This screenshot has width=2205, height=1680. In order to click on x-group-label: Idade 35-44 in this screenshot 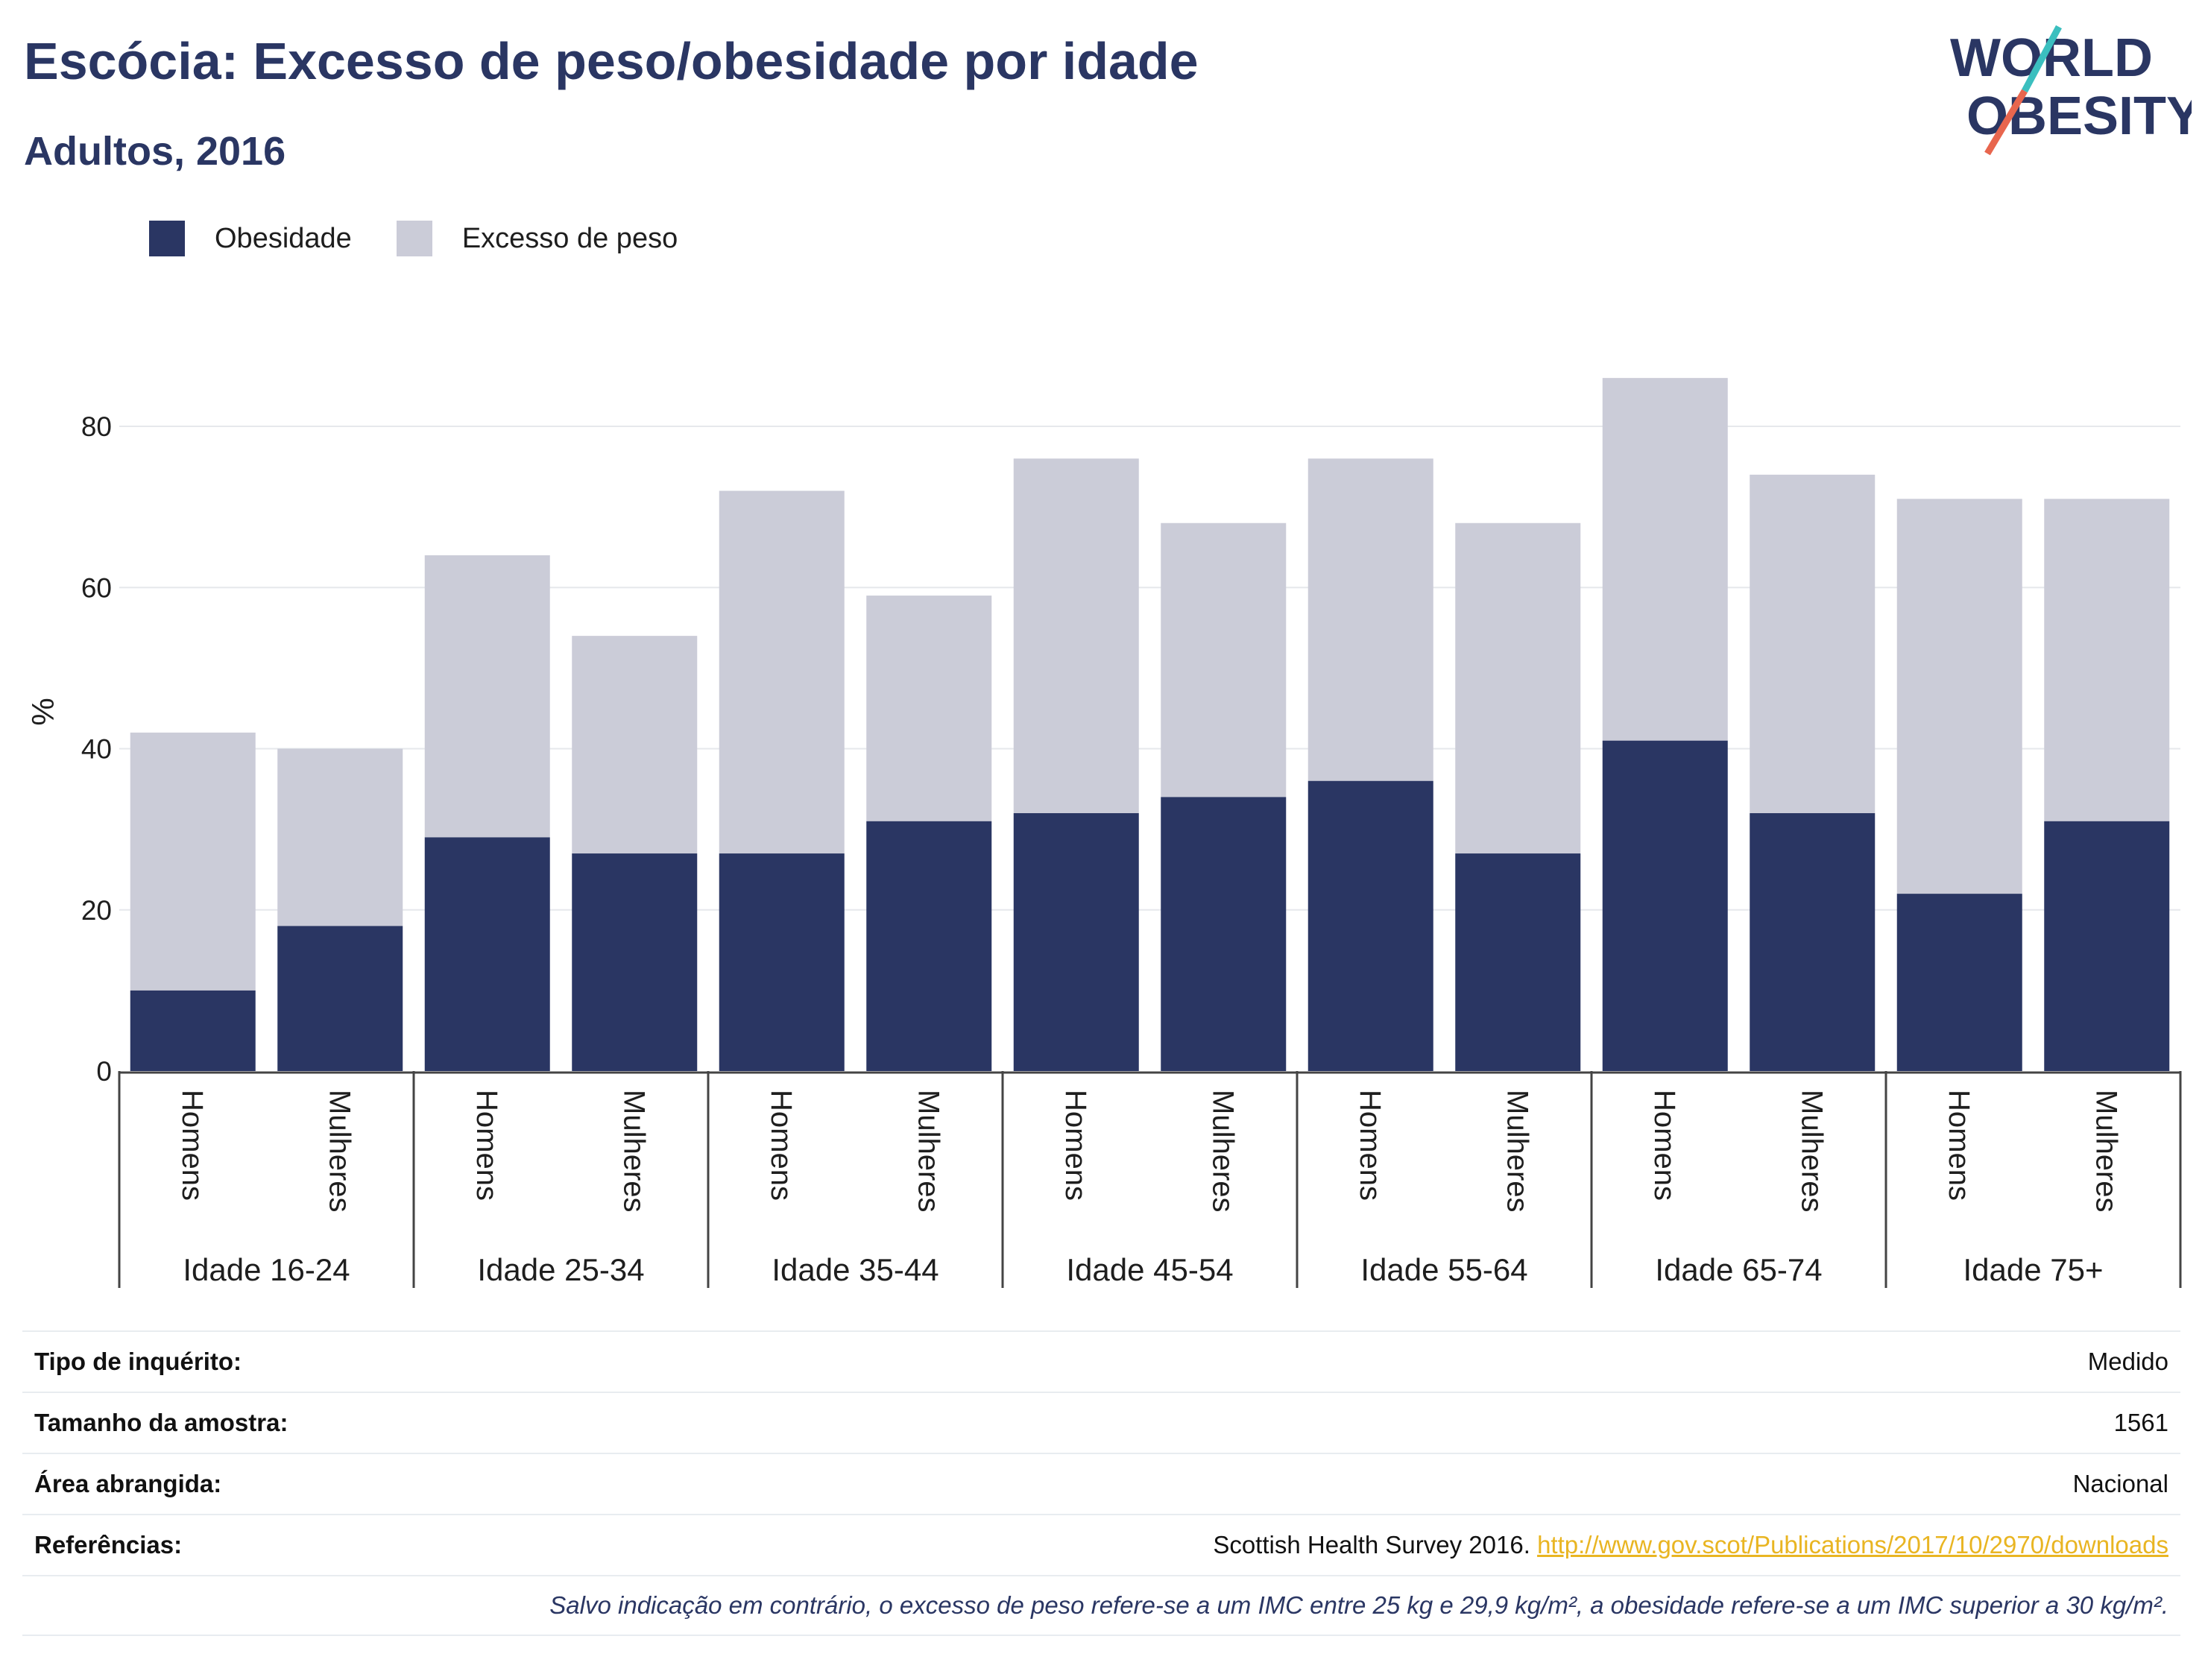, I will do `click(855, 1269)`.